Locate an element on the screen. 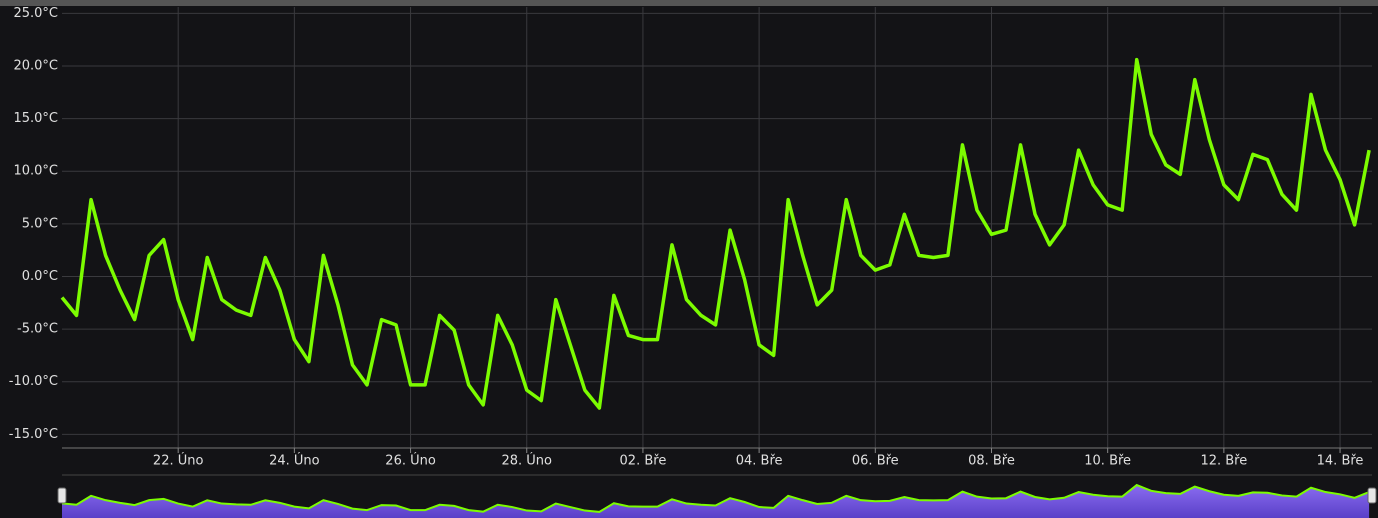 The height and width of the screenshot is (518, 1378). y-tick-label: 10.0°C is located at coordinates (35, 171).